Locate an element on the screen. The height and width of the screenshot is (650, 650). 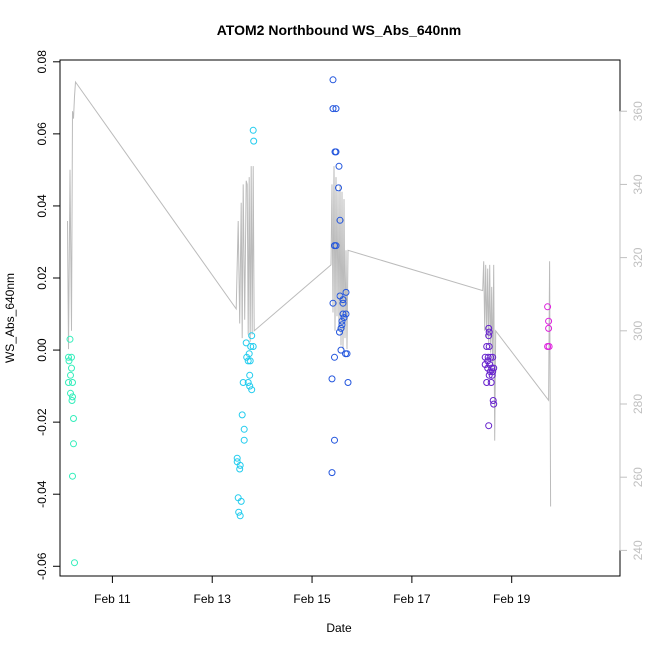
y-axis-label: WS_Abs_640nm is located at coordinates (10, 318).